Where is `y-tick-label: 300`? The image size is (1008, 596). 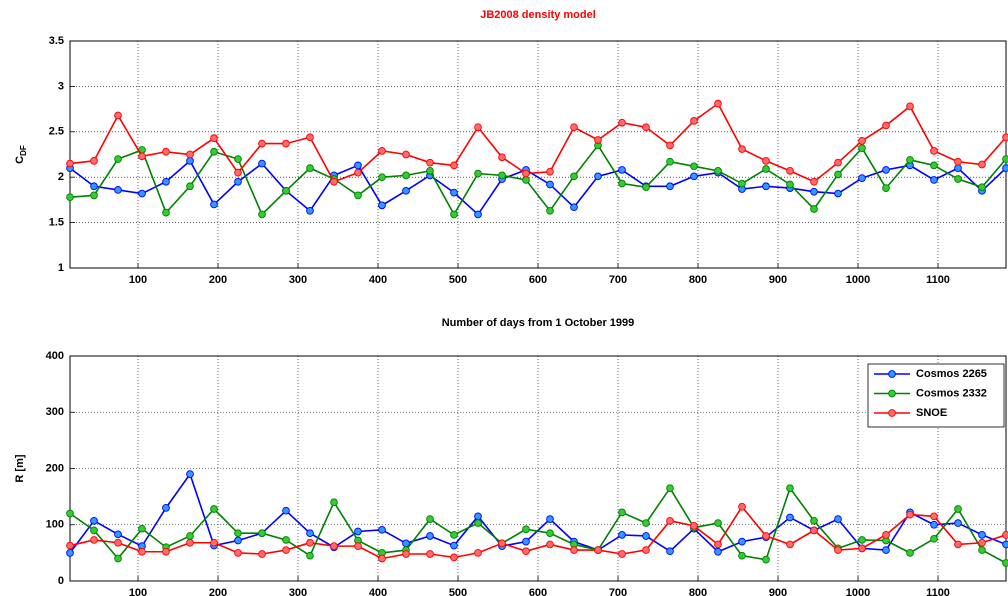
y-tick-label: 300 is located at coordinates (55, 412).